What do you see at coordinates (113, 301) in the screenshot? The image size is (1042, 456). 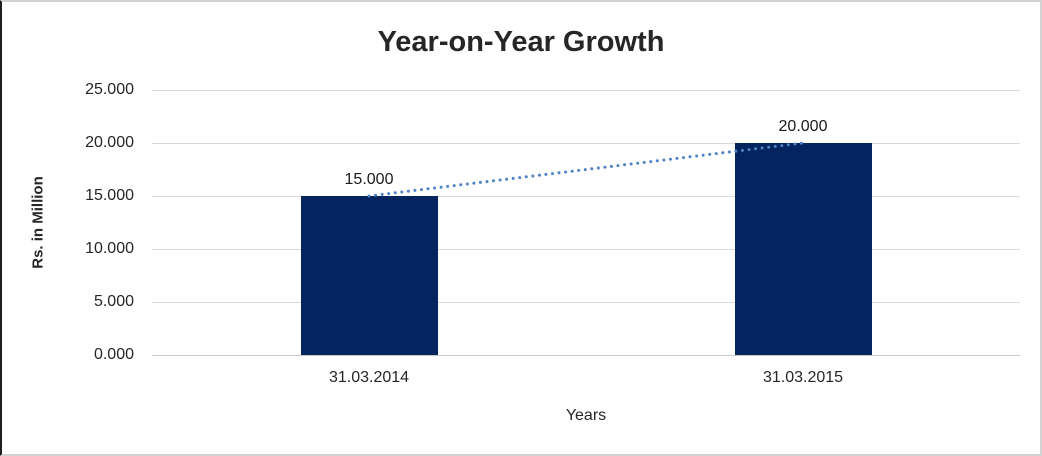 I see `y-tick-label: 5.000` at bounding box center [113, 301].